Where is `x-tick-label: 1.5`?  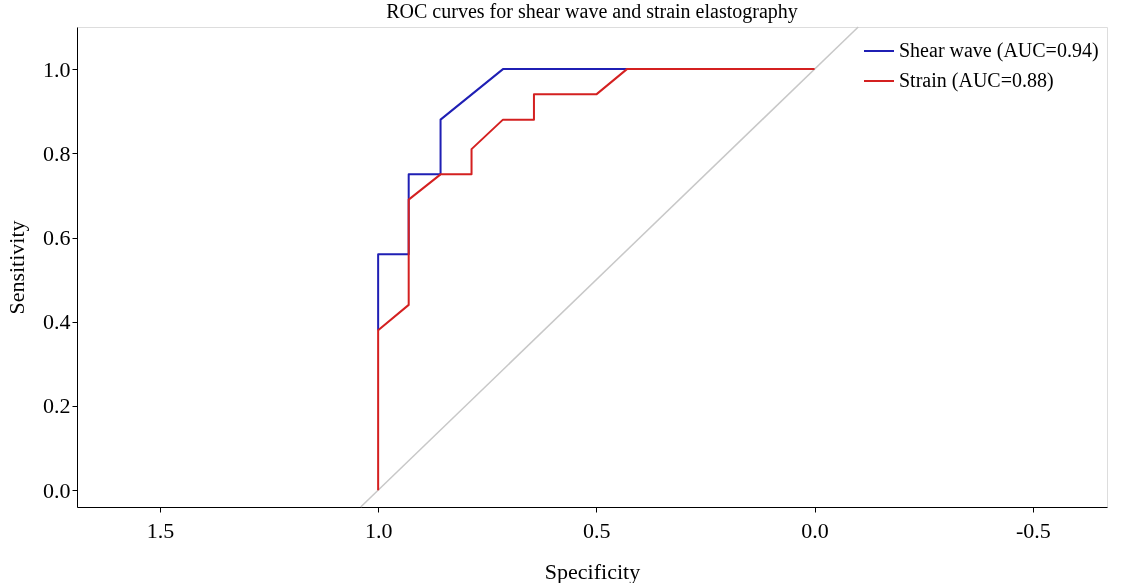 x-tick-label: 1.5 is located at coordinates (160, 530).